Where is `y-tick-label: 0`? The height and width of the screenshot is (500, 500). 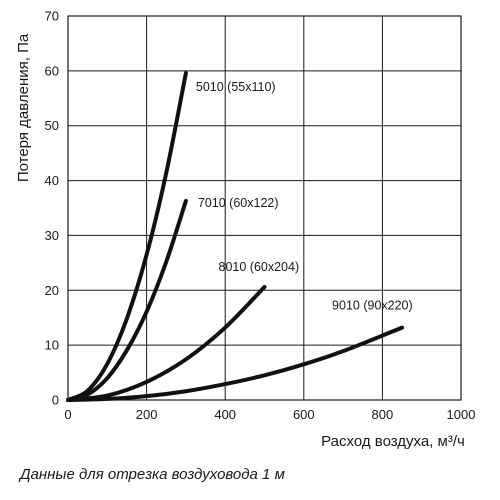
y-tick-label: 0 is located at coordinates (55, 400).